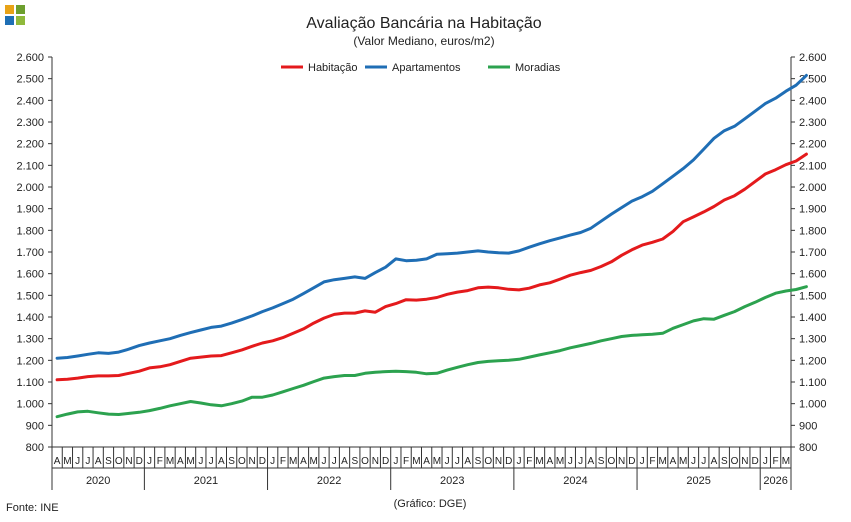  Describe the element at coordinates (30, 166) in the screenshot. I see `y-tick-label-left: 2.100` at that location.